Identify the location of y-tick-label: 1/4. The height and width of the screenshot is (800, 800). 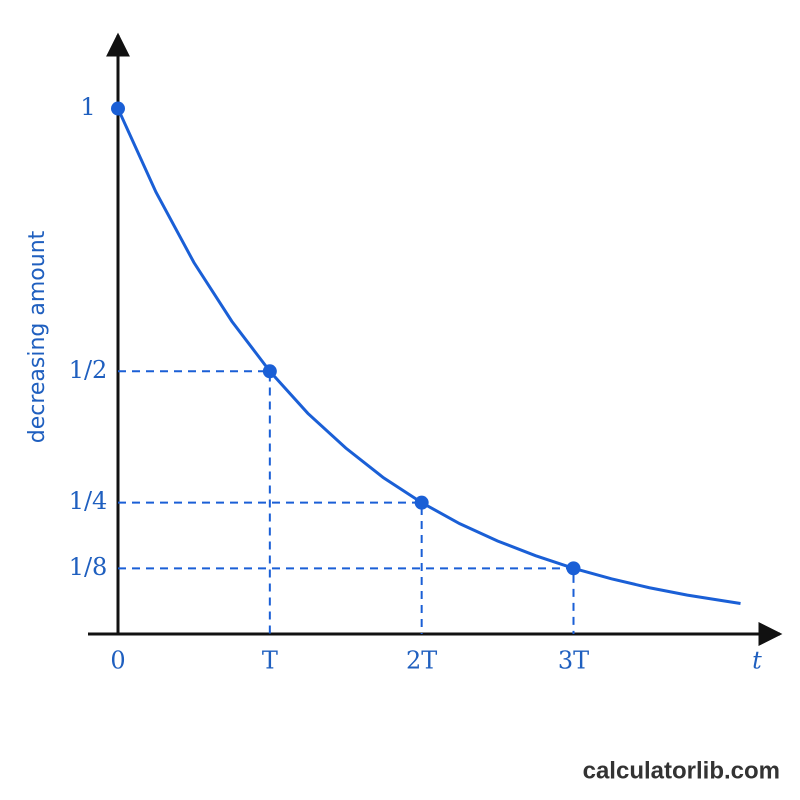
(88, 501).